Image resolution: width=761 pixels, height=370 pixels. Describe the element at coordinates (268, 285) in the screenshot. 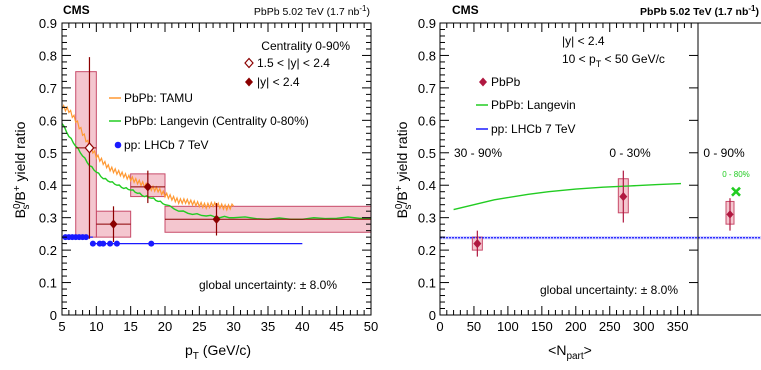

I see `left-global-uncertainty: global uncertainty: ± 8.0%` at that location.